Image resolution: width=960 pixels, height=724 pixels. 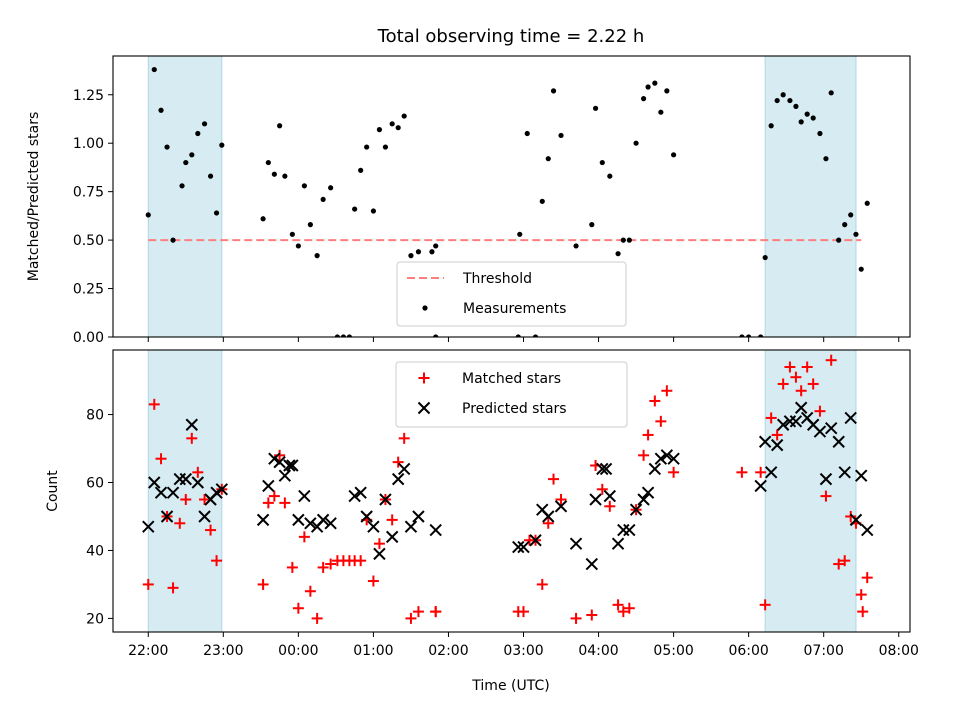 I want to click on x-tick-label: 04:00, so click(x=598, y=651).